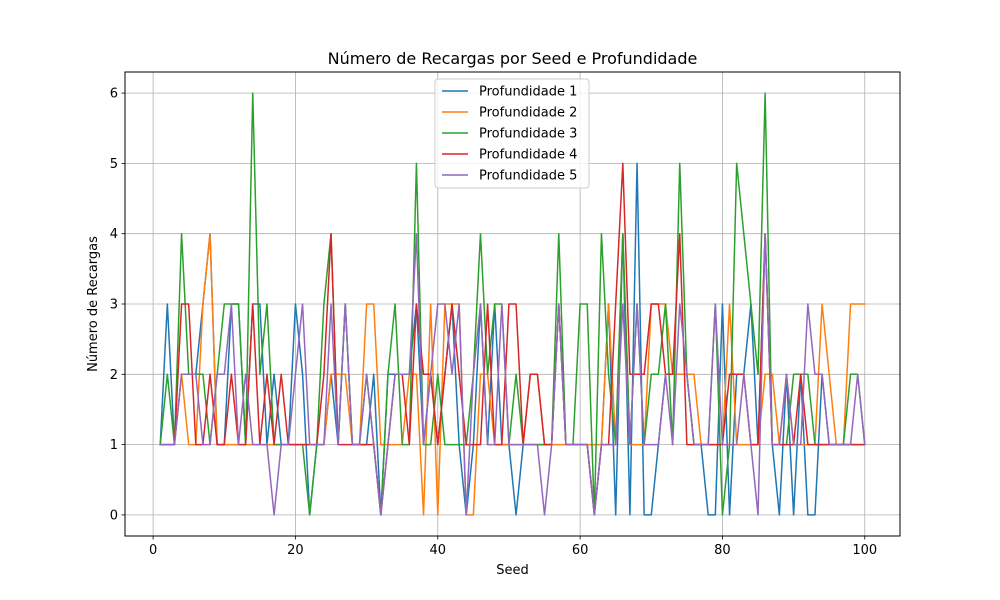 This screenshot has height=600, width=1000. I want to click on y-tick-label: 0, so click(114, 515).